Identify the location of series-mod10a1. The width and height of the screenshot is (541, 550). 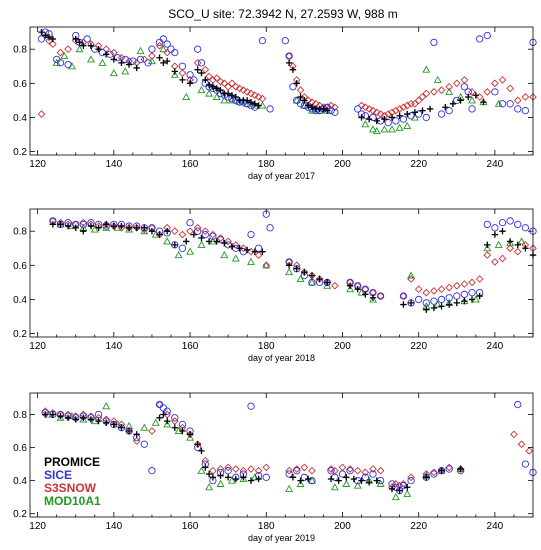
(277, 90).